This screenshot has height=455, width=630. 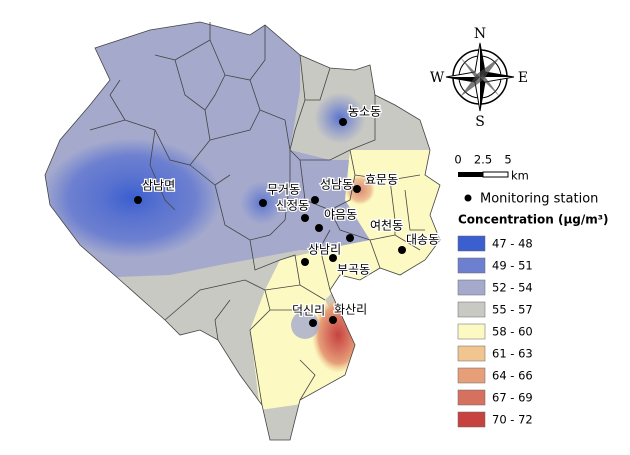 I want to click on station-label: 농소동, so click(x=364, y=112).